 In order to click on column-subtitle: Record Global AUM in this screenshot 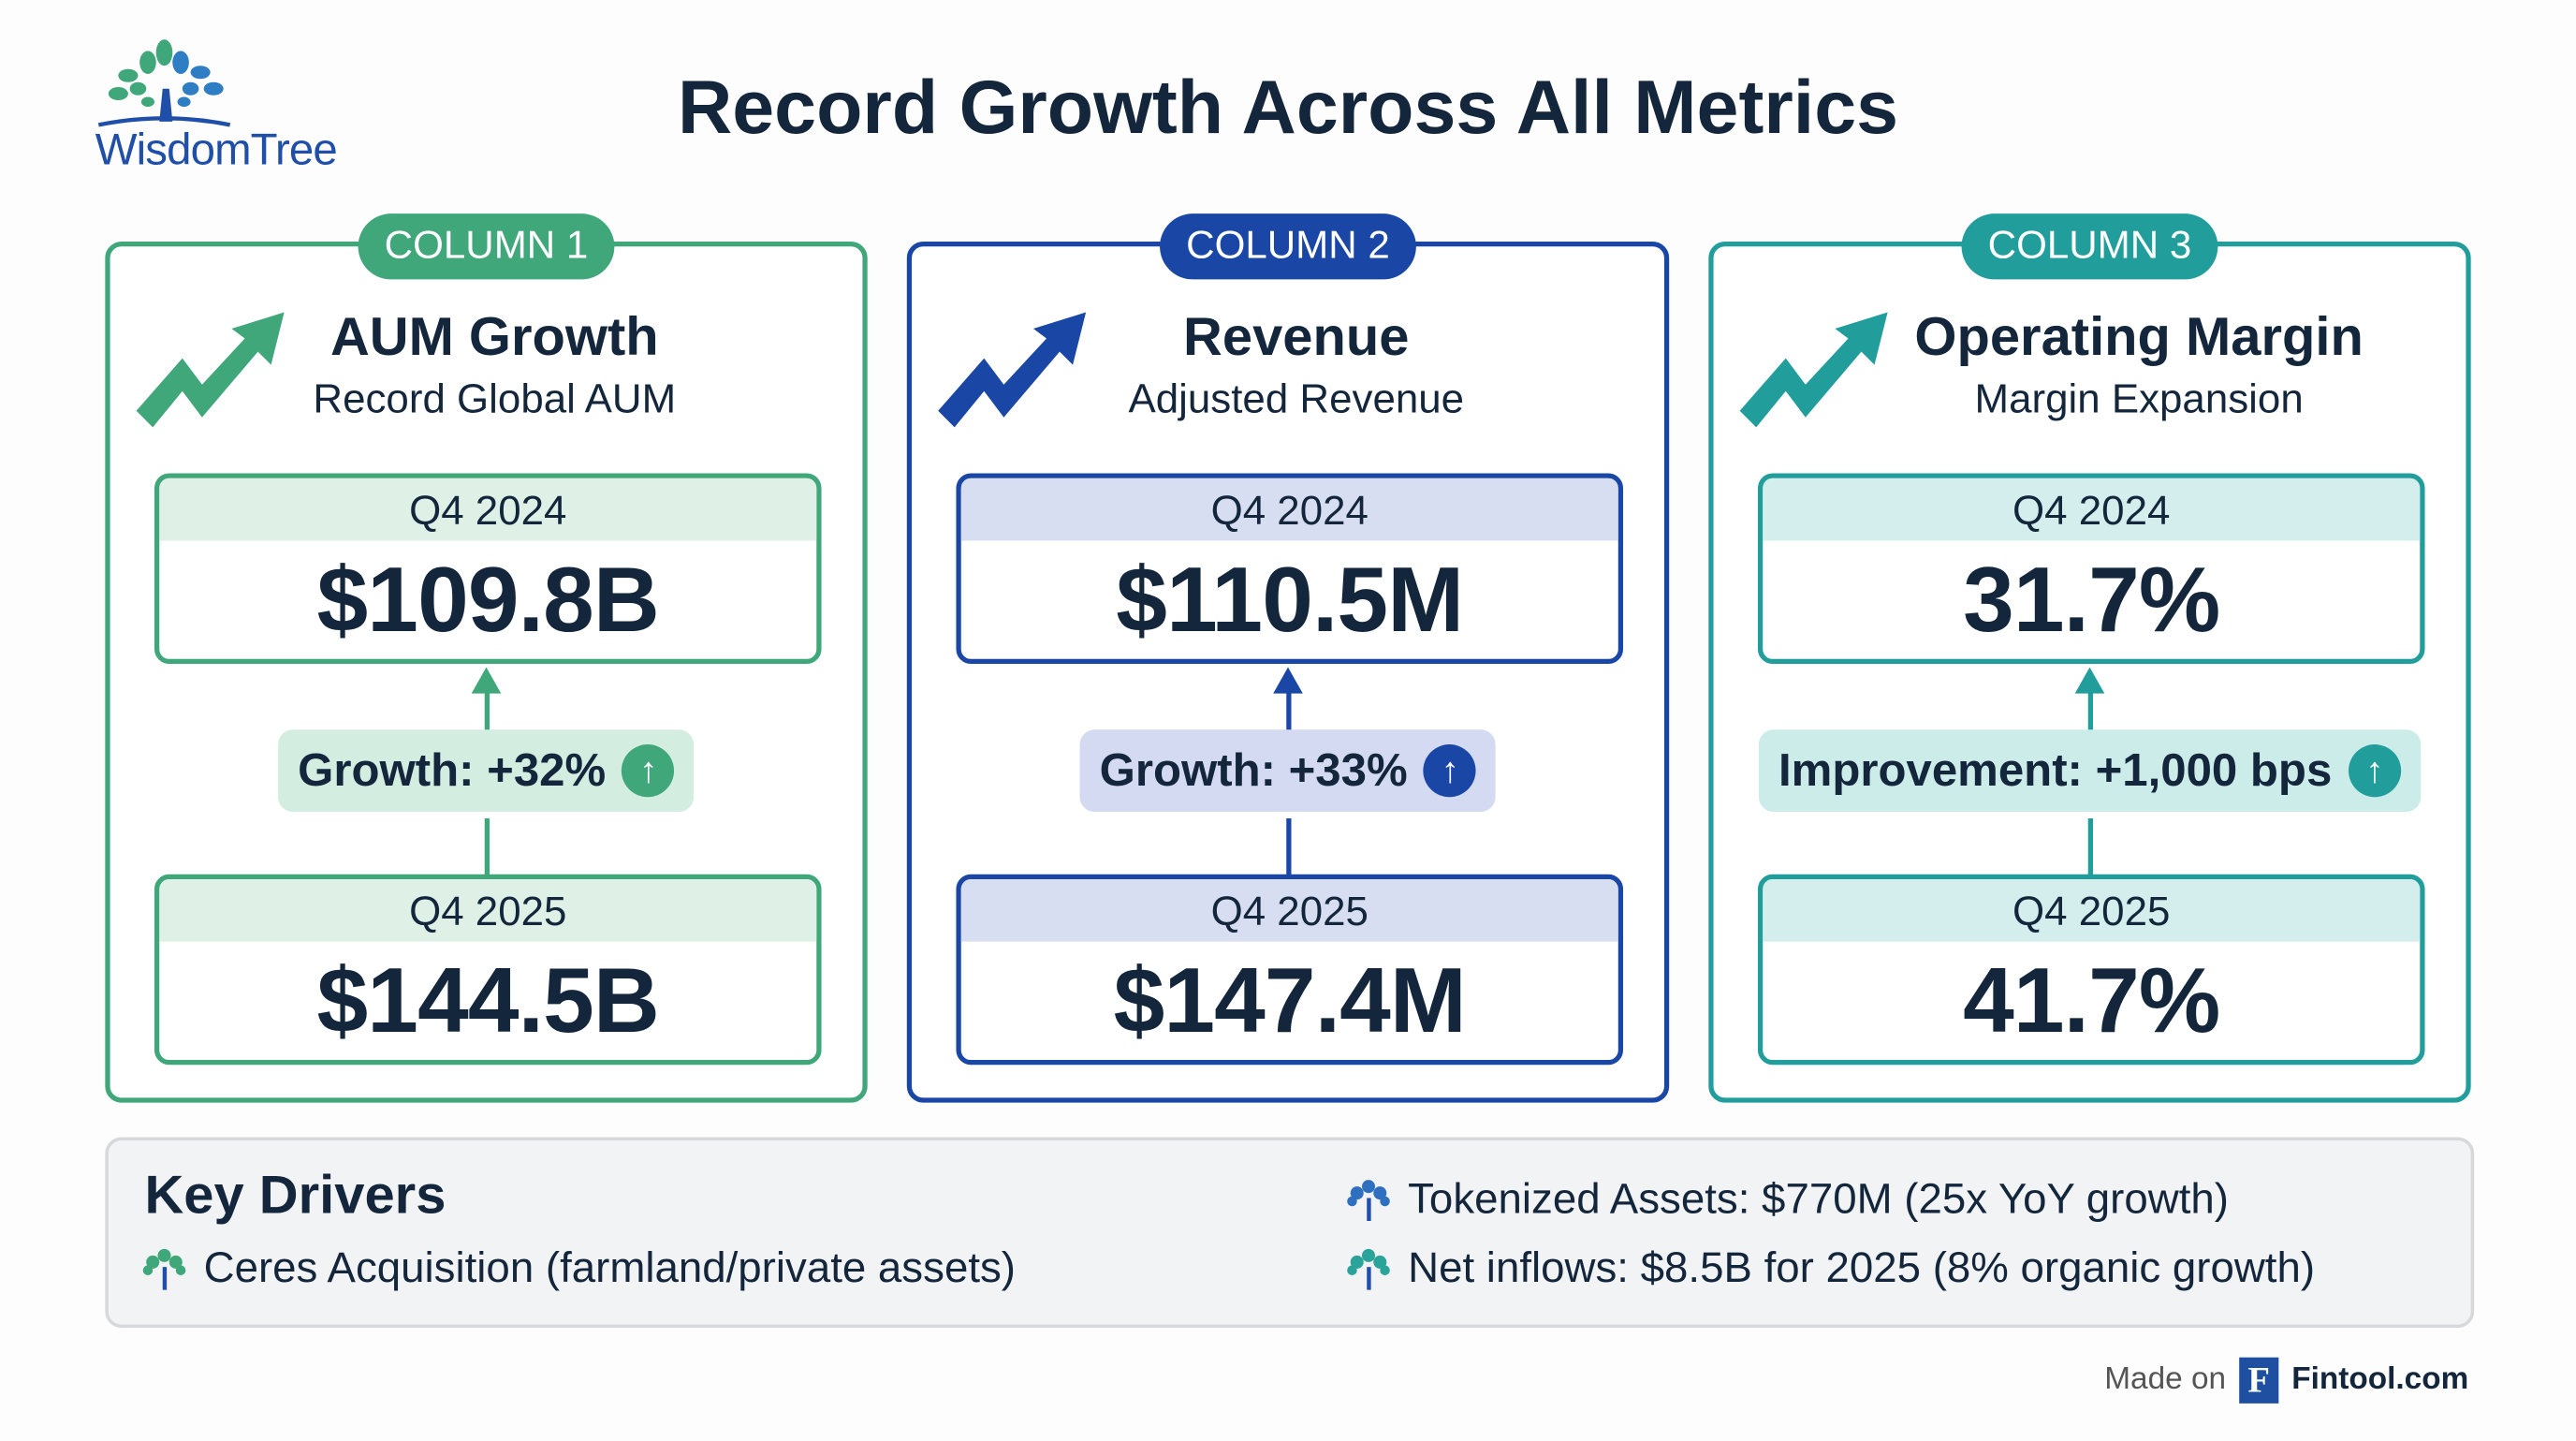, I will do `click(495, 399)`.